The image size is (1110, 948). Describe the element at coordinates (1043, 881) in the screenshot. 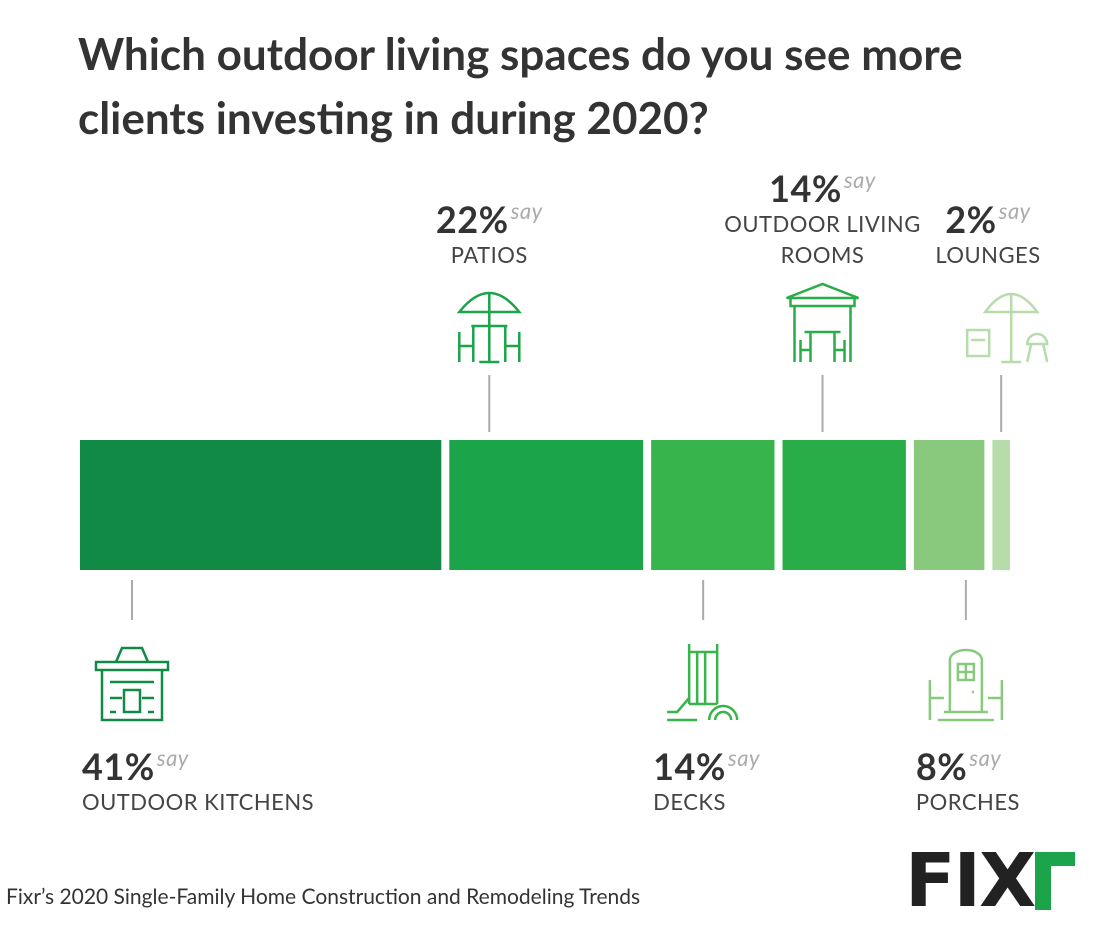

I see `logo-mark` at that location.